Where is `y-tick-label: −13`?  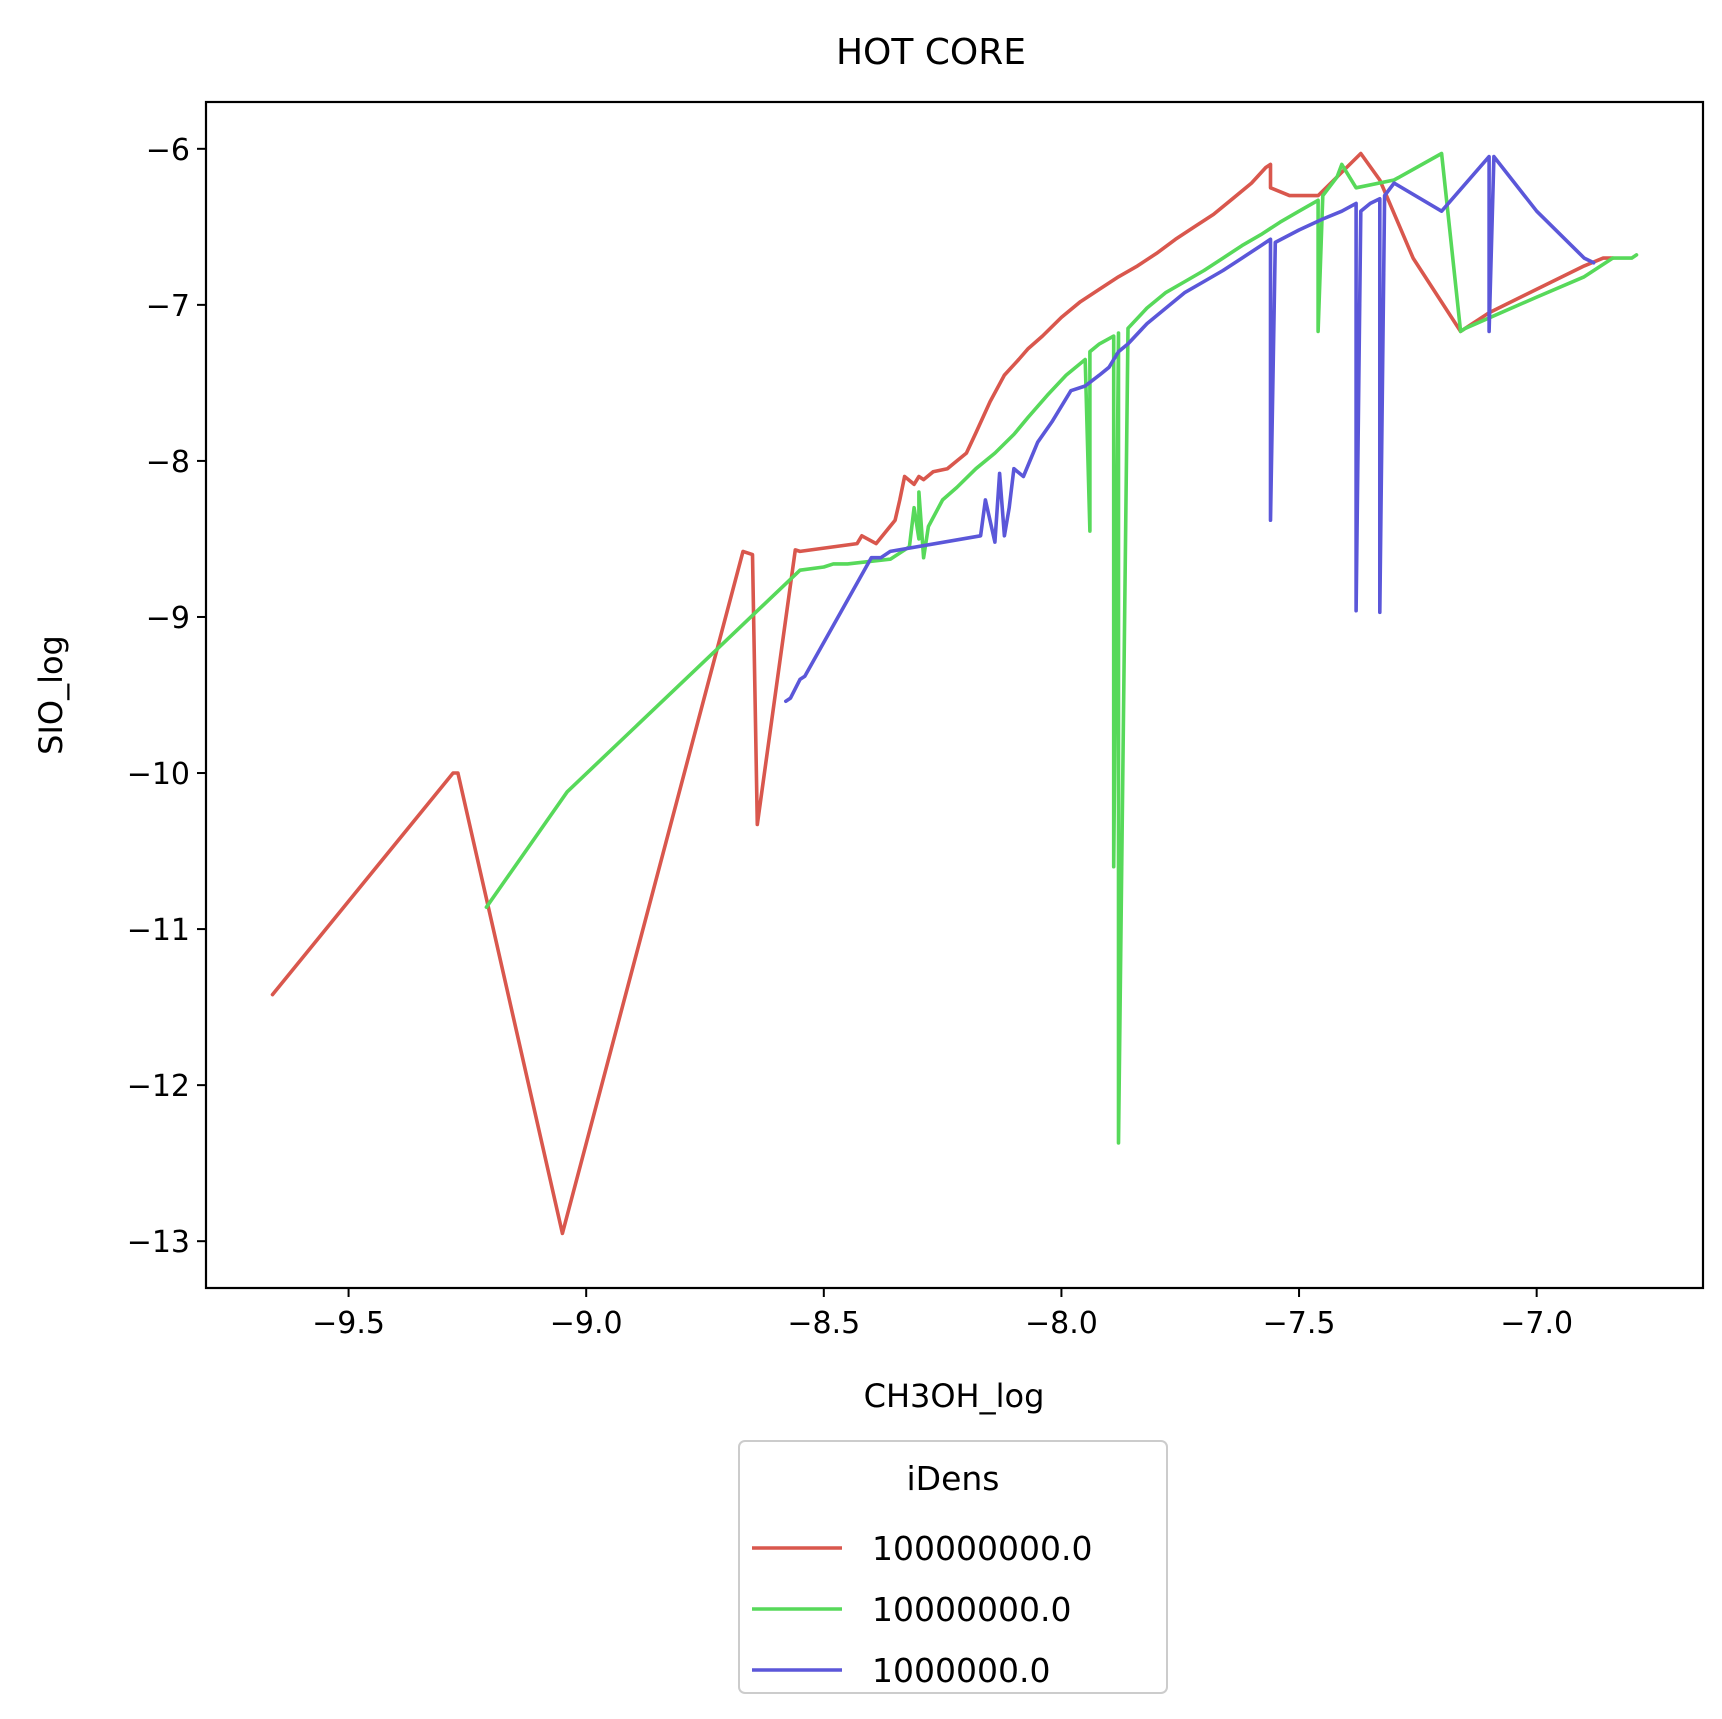 y-tick-label: −13 is located at coordinates (158, 1242).